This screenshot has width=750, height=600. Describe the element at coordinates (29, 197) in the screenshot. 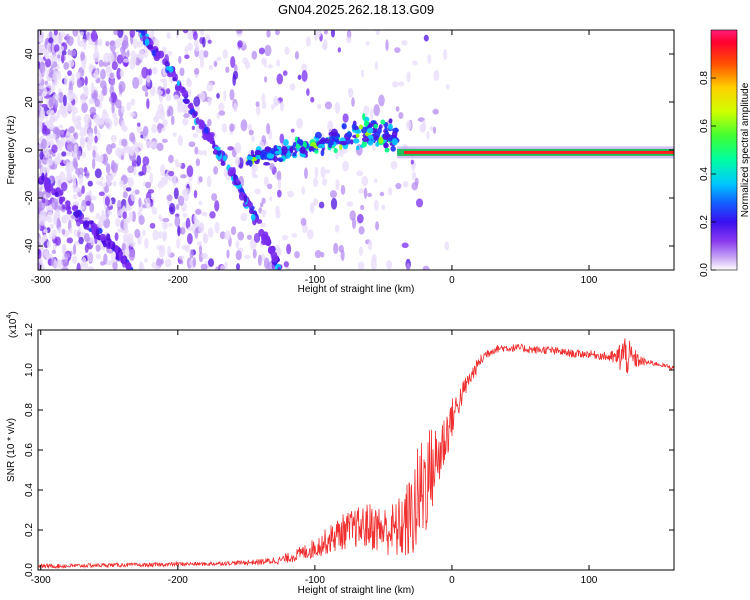

I see `y-tick-label: -20` at that location.